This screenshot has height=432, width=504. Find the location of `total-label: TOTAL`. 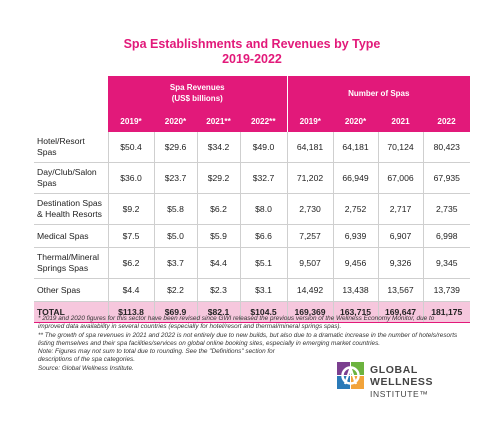

total-label: TOTAL is located at coordinates (71, 312).